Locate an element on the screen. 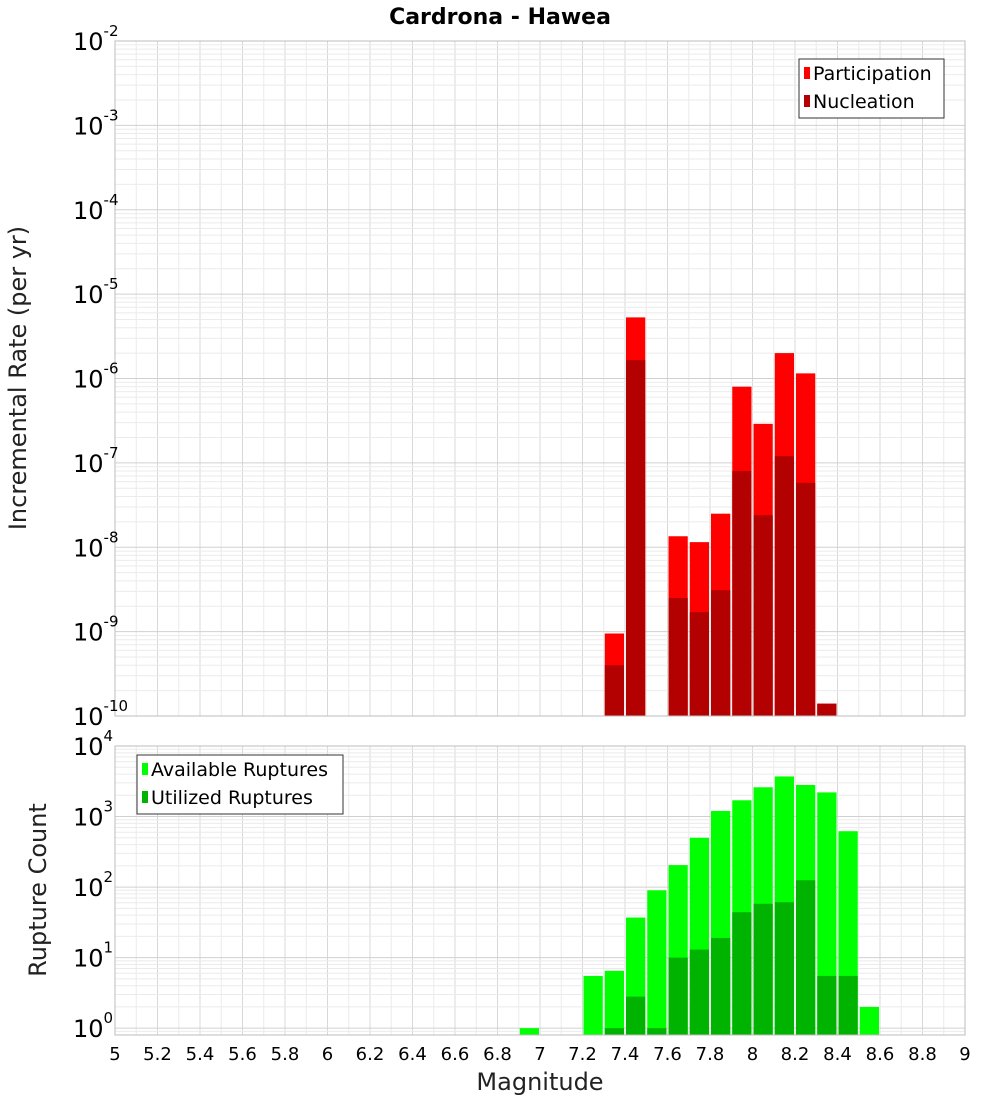 The width and height of the screenshot is (1000, 1100). y-tick-label: 10⁴ is located at coordinates (93, 744).